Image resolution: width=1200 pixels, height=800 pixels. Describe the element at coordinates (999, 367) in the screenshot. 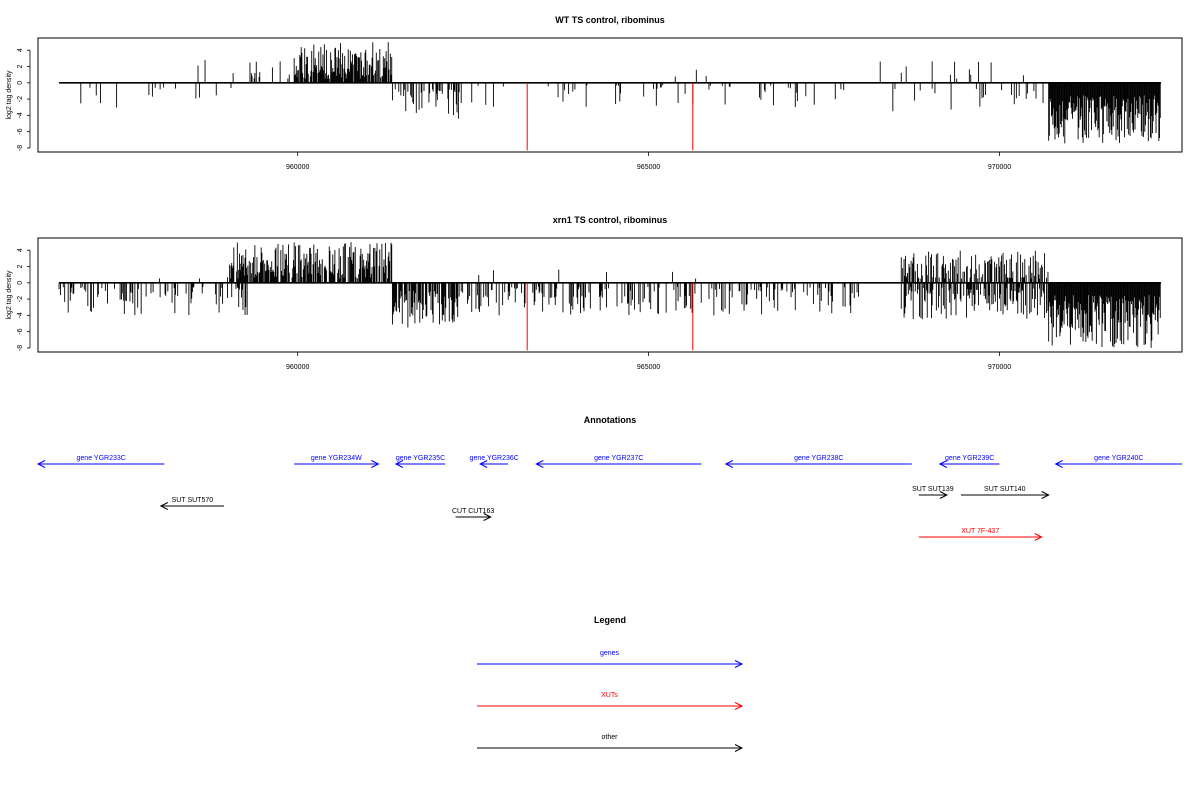

I see `xrn1-x-tick-label: 970000` at that location.